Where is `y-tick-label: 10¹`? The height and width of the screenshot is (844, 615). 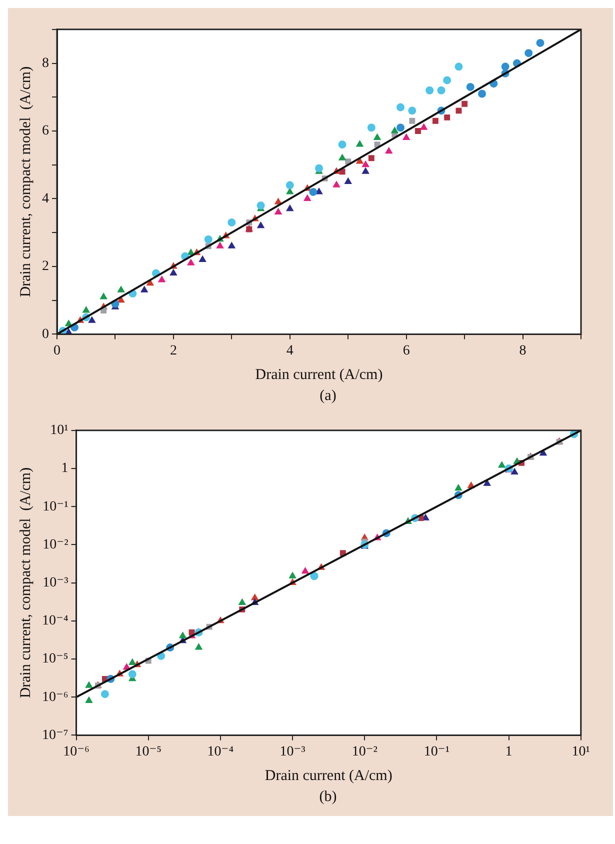 y-tick-label: 10¹ is located at coordinates (59, 430).